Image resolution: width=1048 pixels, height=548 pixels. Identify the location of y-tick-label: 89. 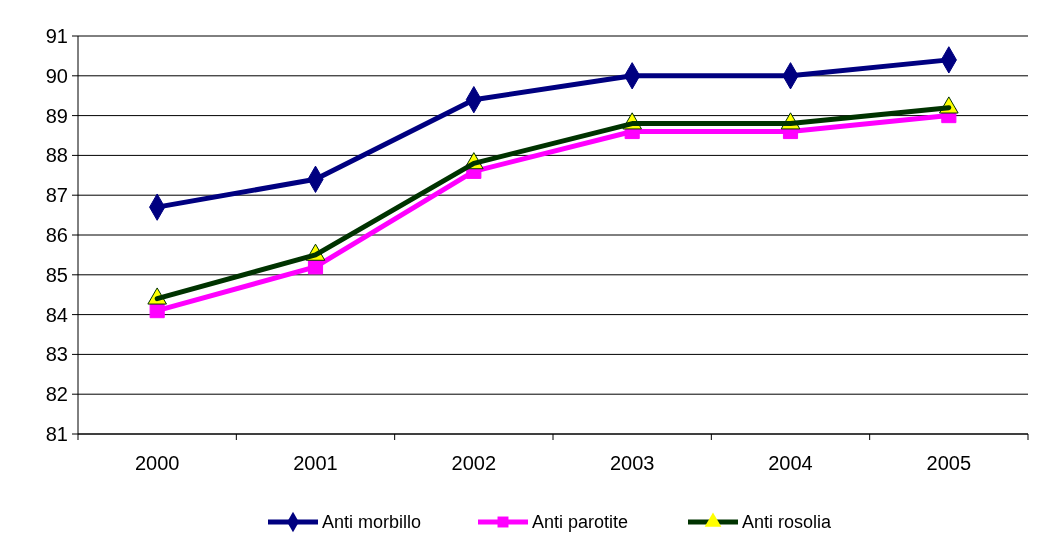
(56, 115).